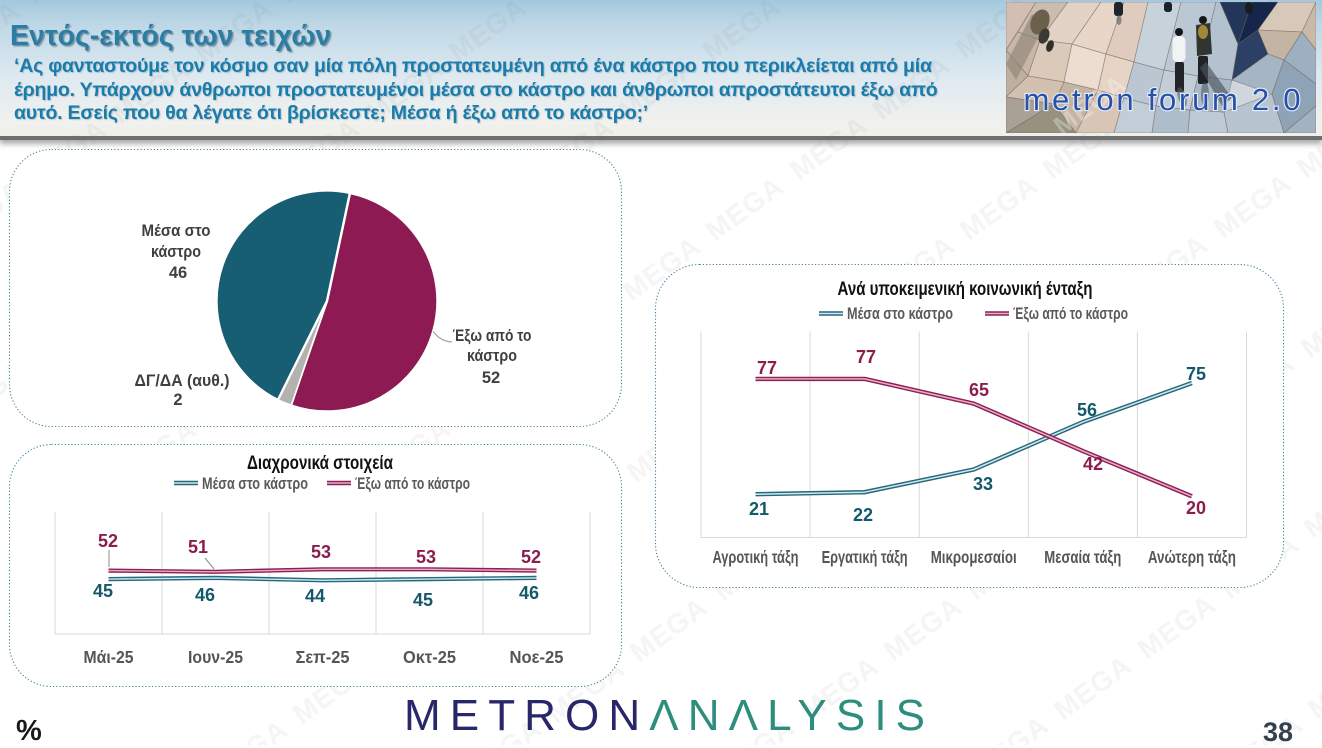 The image size is (1322, 748). I want to click on svg-text: 20, so click(1196, 508).